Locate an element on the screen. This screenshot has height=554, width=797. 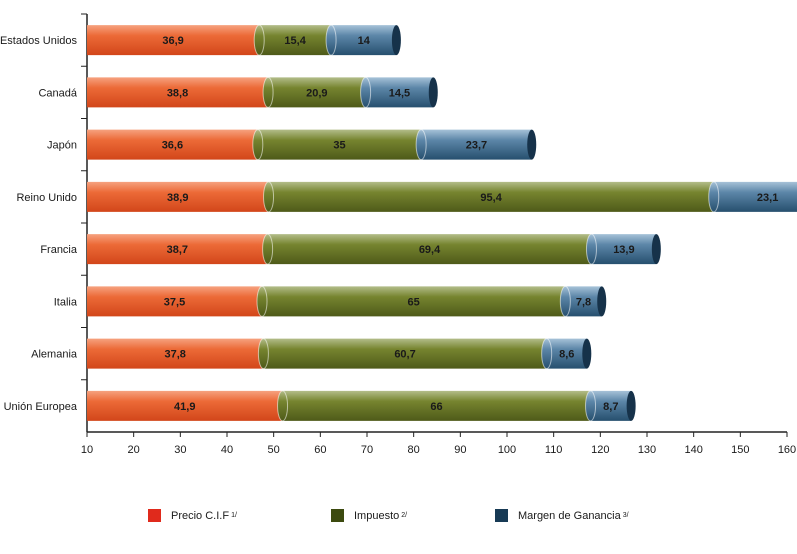
data-label: 35 is located at coordinates (339, 146).